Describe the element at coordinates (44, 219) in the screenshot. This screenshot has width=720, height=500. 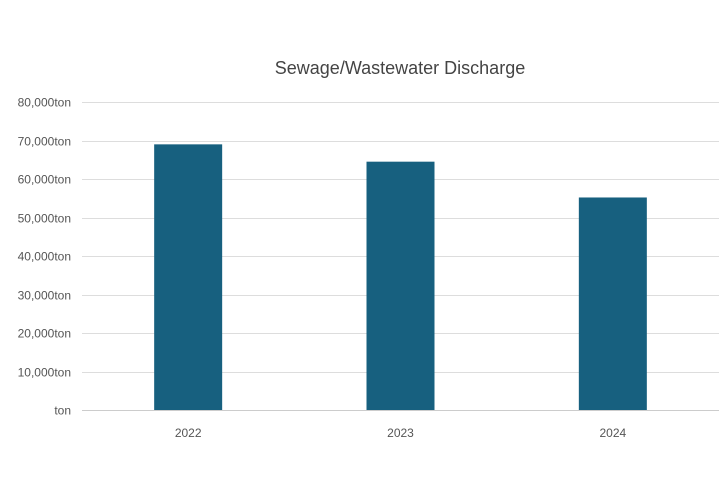
I see `y-tick-label: 50,000ton` at that location.